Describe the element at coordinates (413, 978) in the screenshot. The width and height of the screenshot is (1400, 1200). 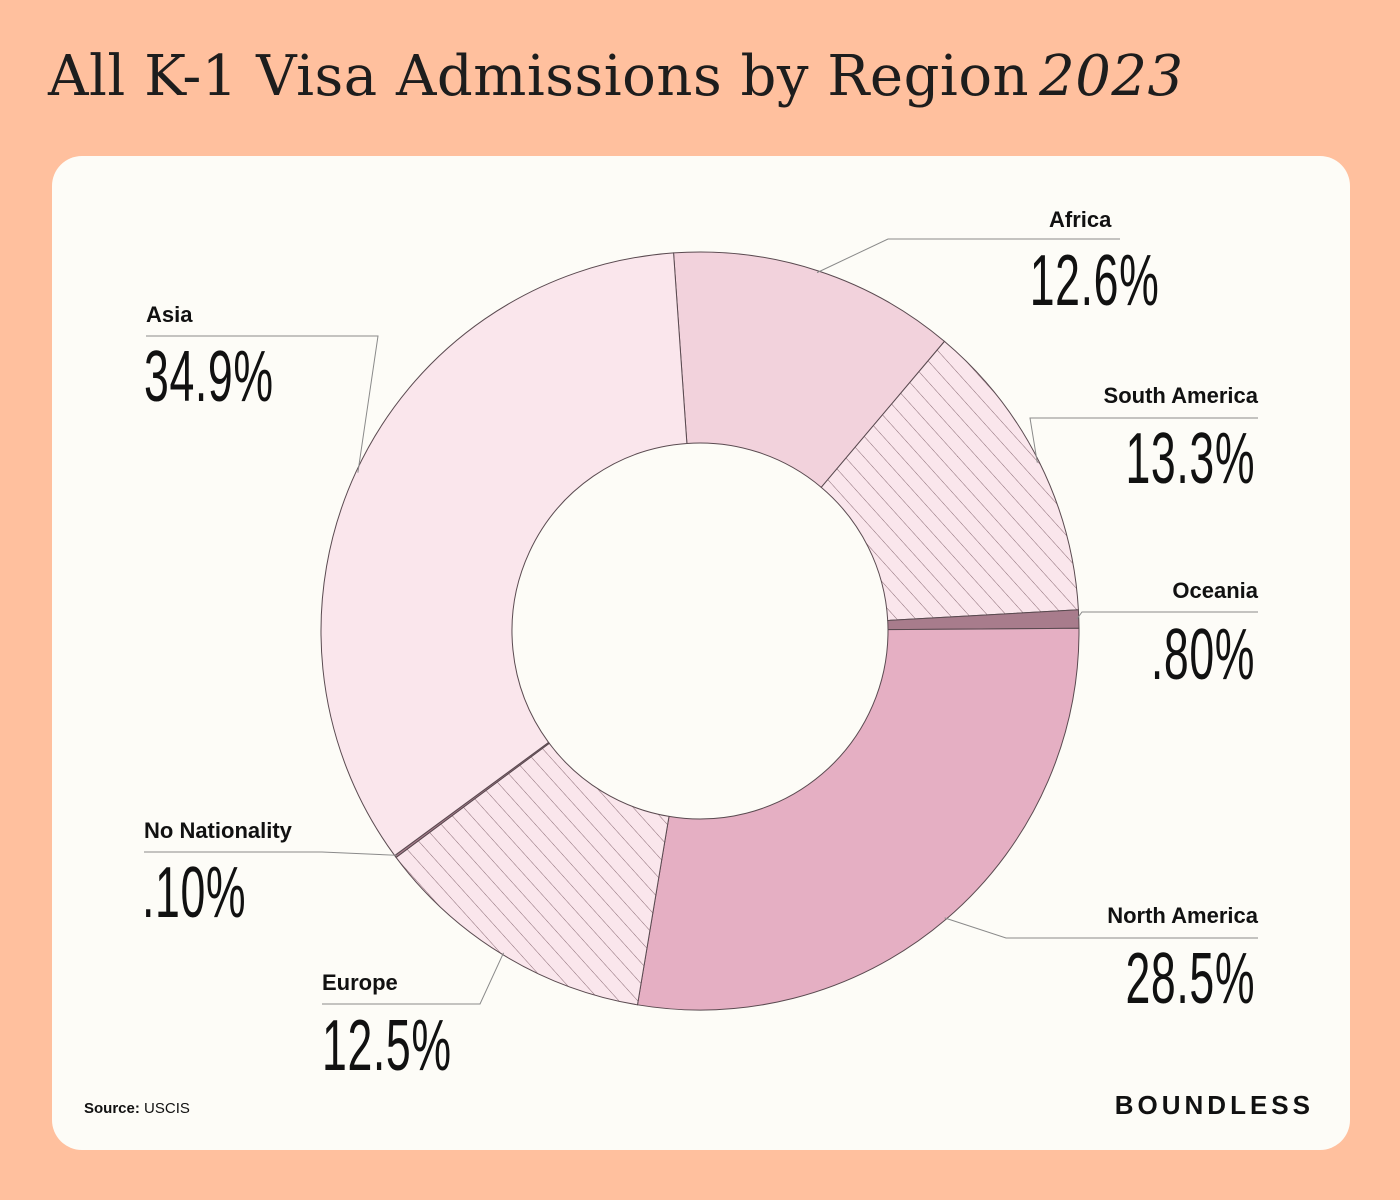
I see `leader-line-europe` at that location.